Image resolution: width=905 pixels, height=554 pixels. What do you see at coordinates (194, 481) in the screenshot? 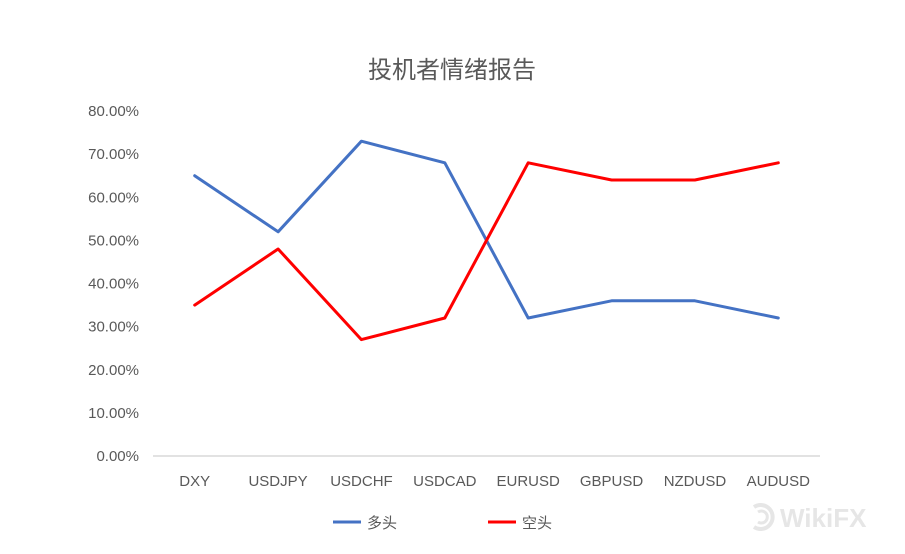
I see `x-tick-label: DXY` at bounding box center [194, 481].